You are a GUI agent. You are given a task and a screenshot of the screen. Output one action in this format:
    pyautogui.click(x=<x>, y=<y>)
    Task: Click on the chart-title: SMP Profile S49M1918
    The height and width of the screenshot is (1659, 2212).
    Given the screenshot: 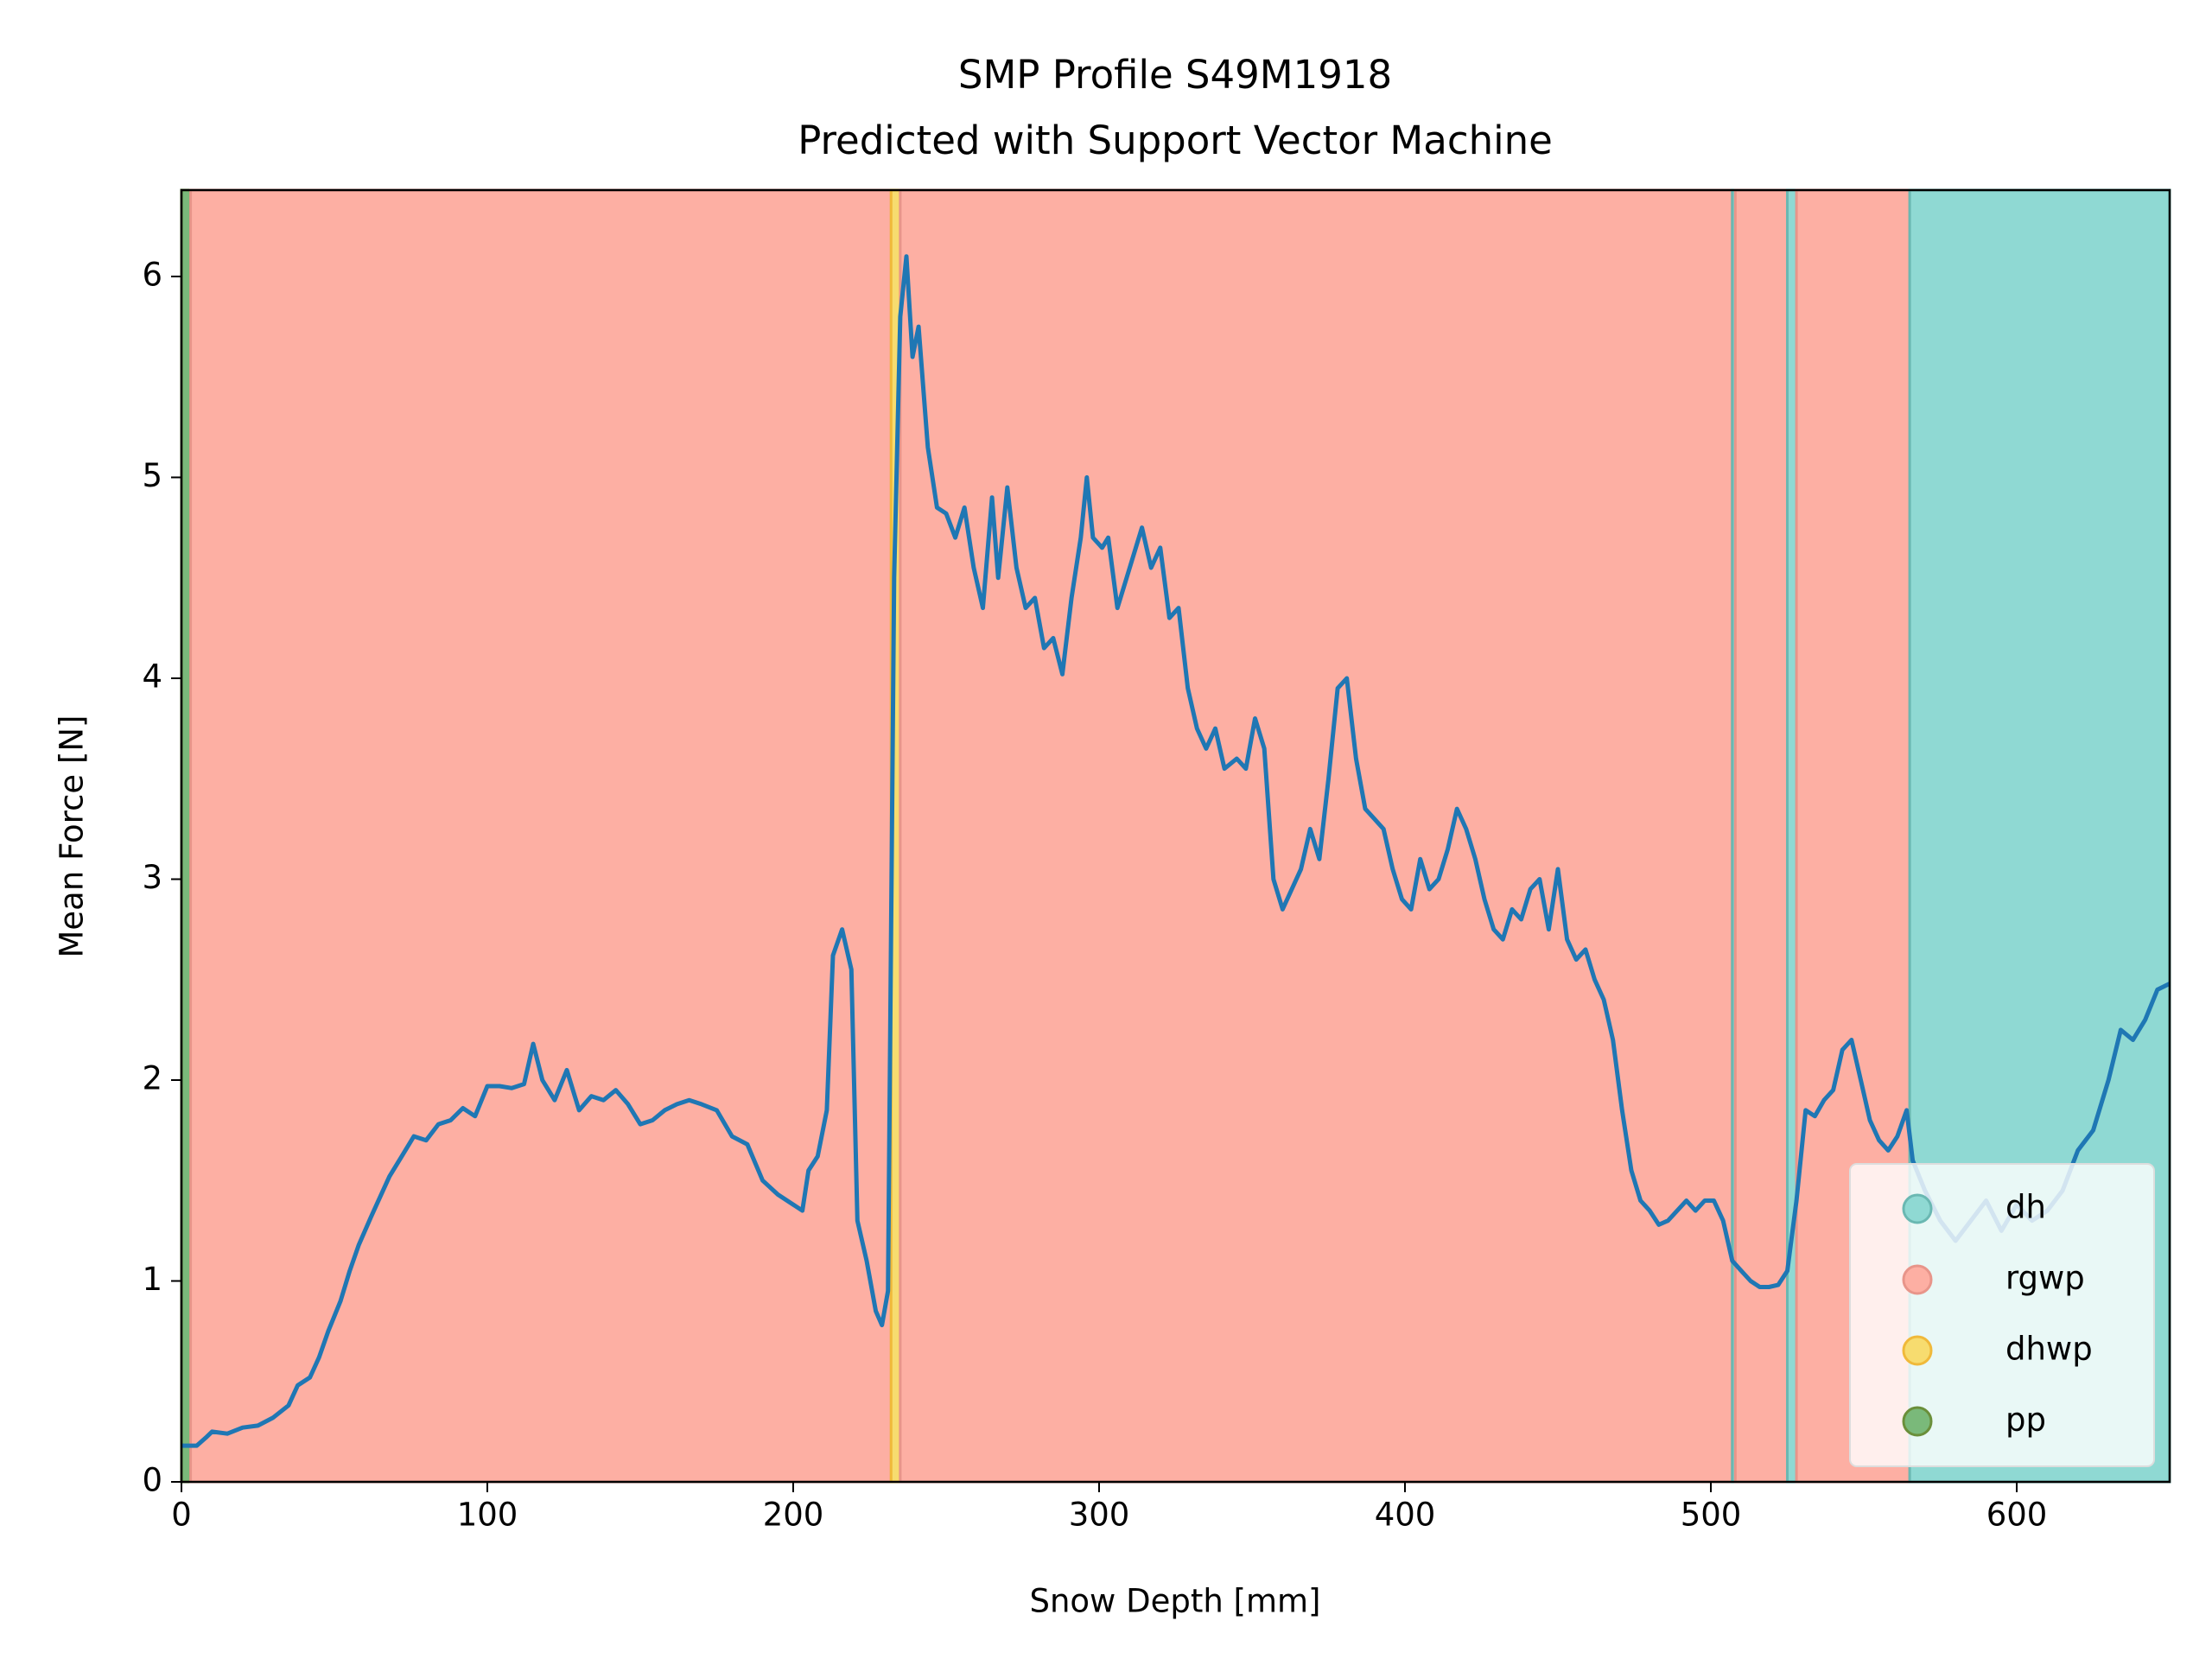 What is the action you would take?
    pyautogui.click(x=1175, y=75)
    